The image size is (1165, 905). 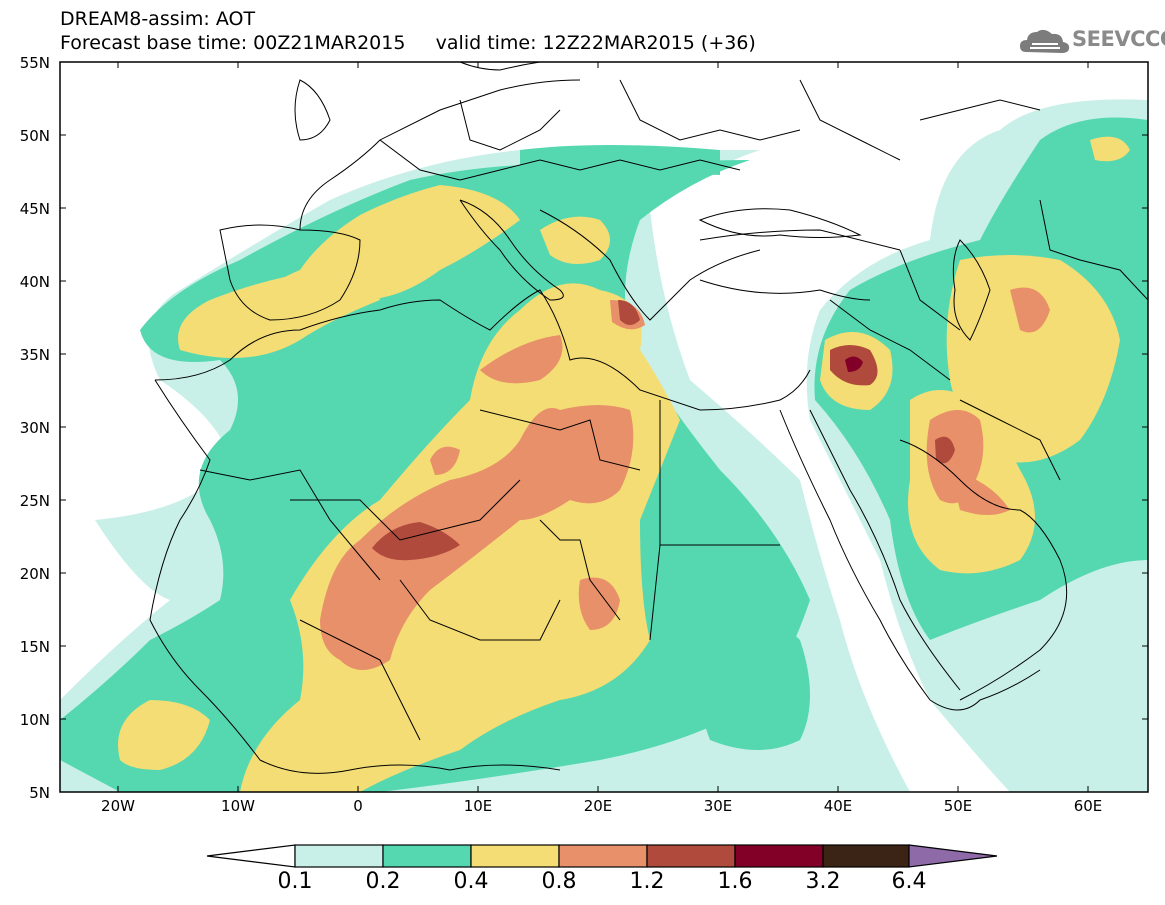 What do you see at coordinates (34, 720) in the screenshot?
I see `lat-label: 10N` at bounding box center [34, 720].